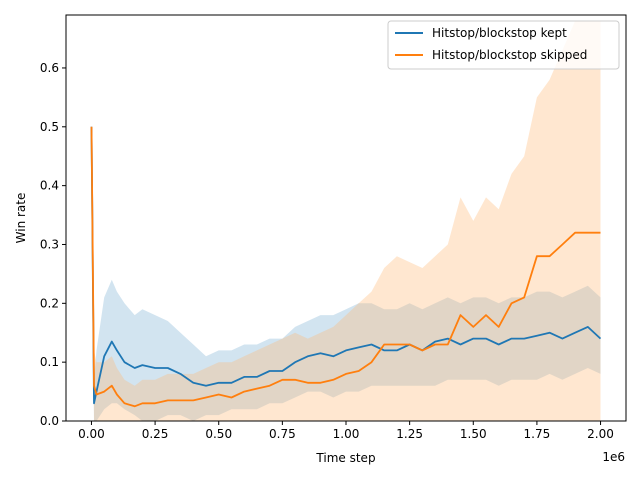  Describe the element at coordinates (21, 218) in the screenshot. I see `y-axis-label: Win rate` at that location.